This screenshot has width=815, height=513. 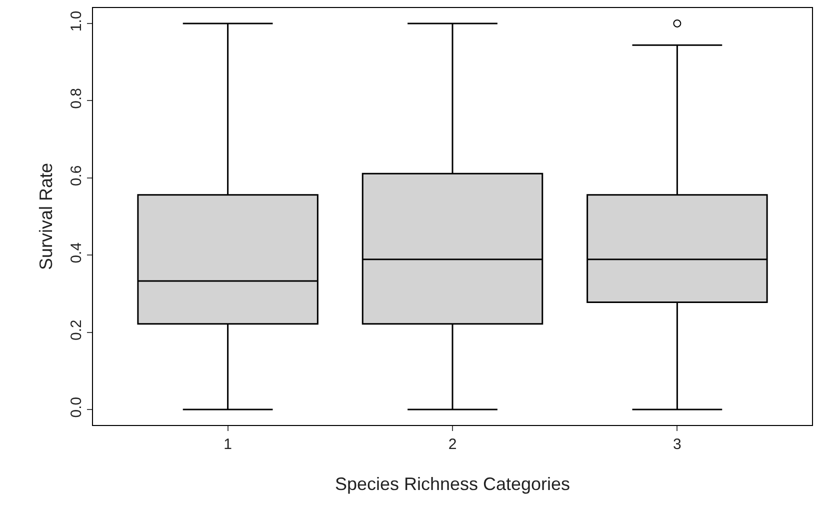 I want to click on x-tick-label: 3, so click(x=677, y=444).